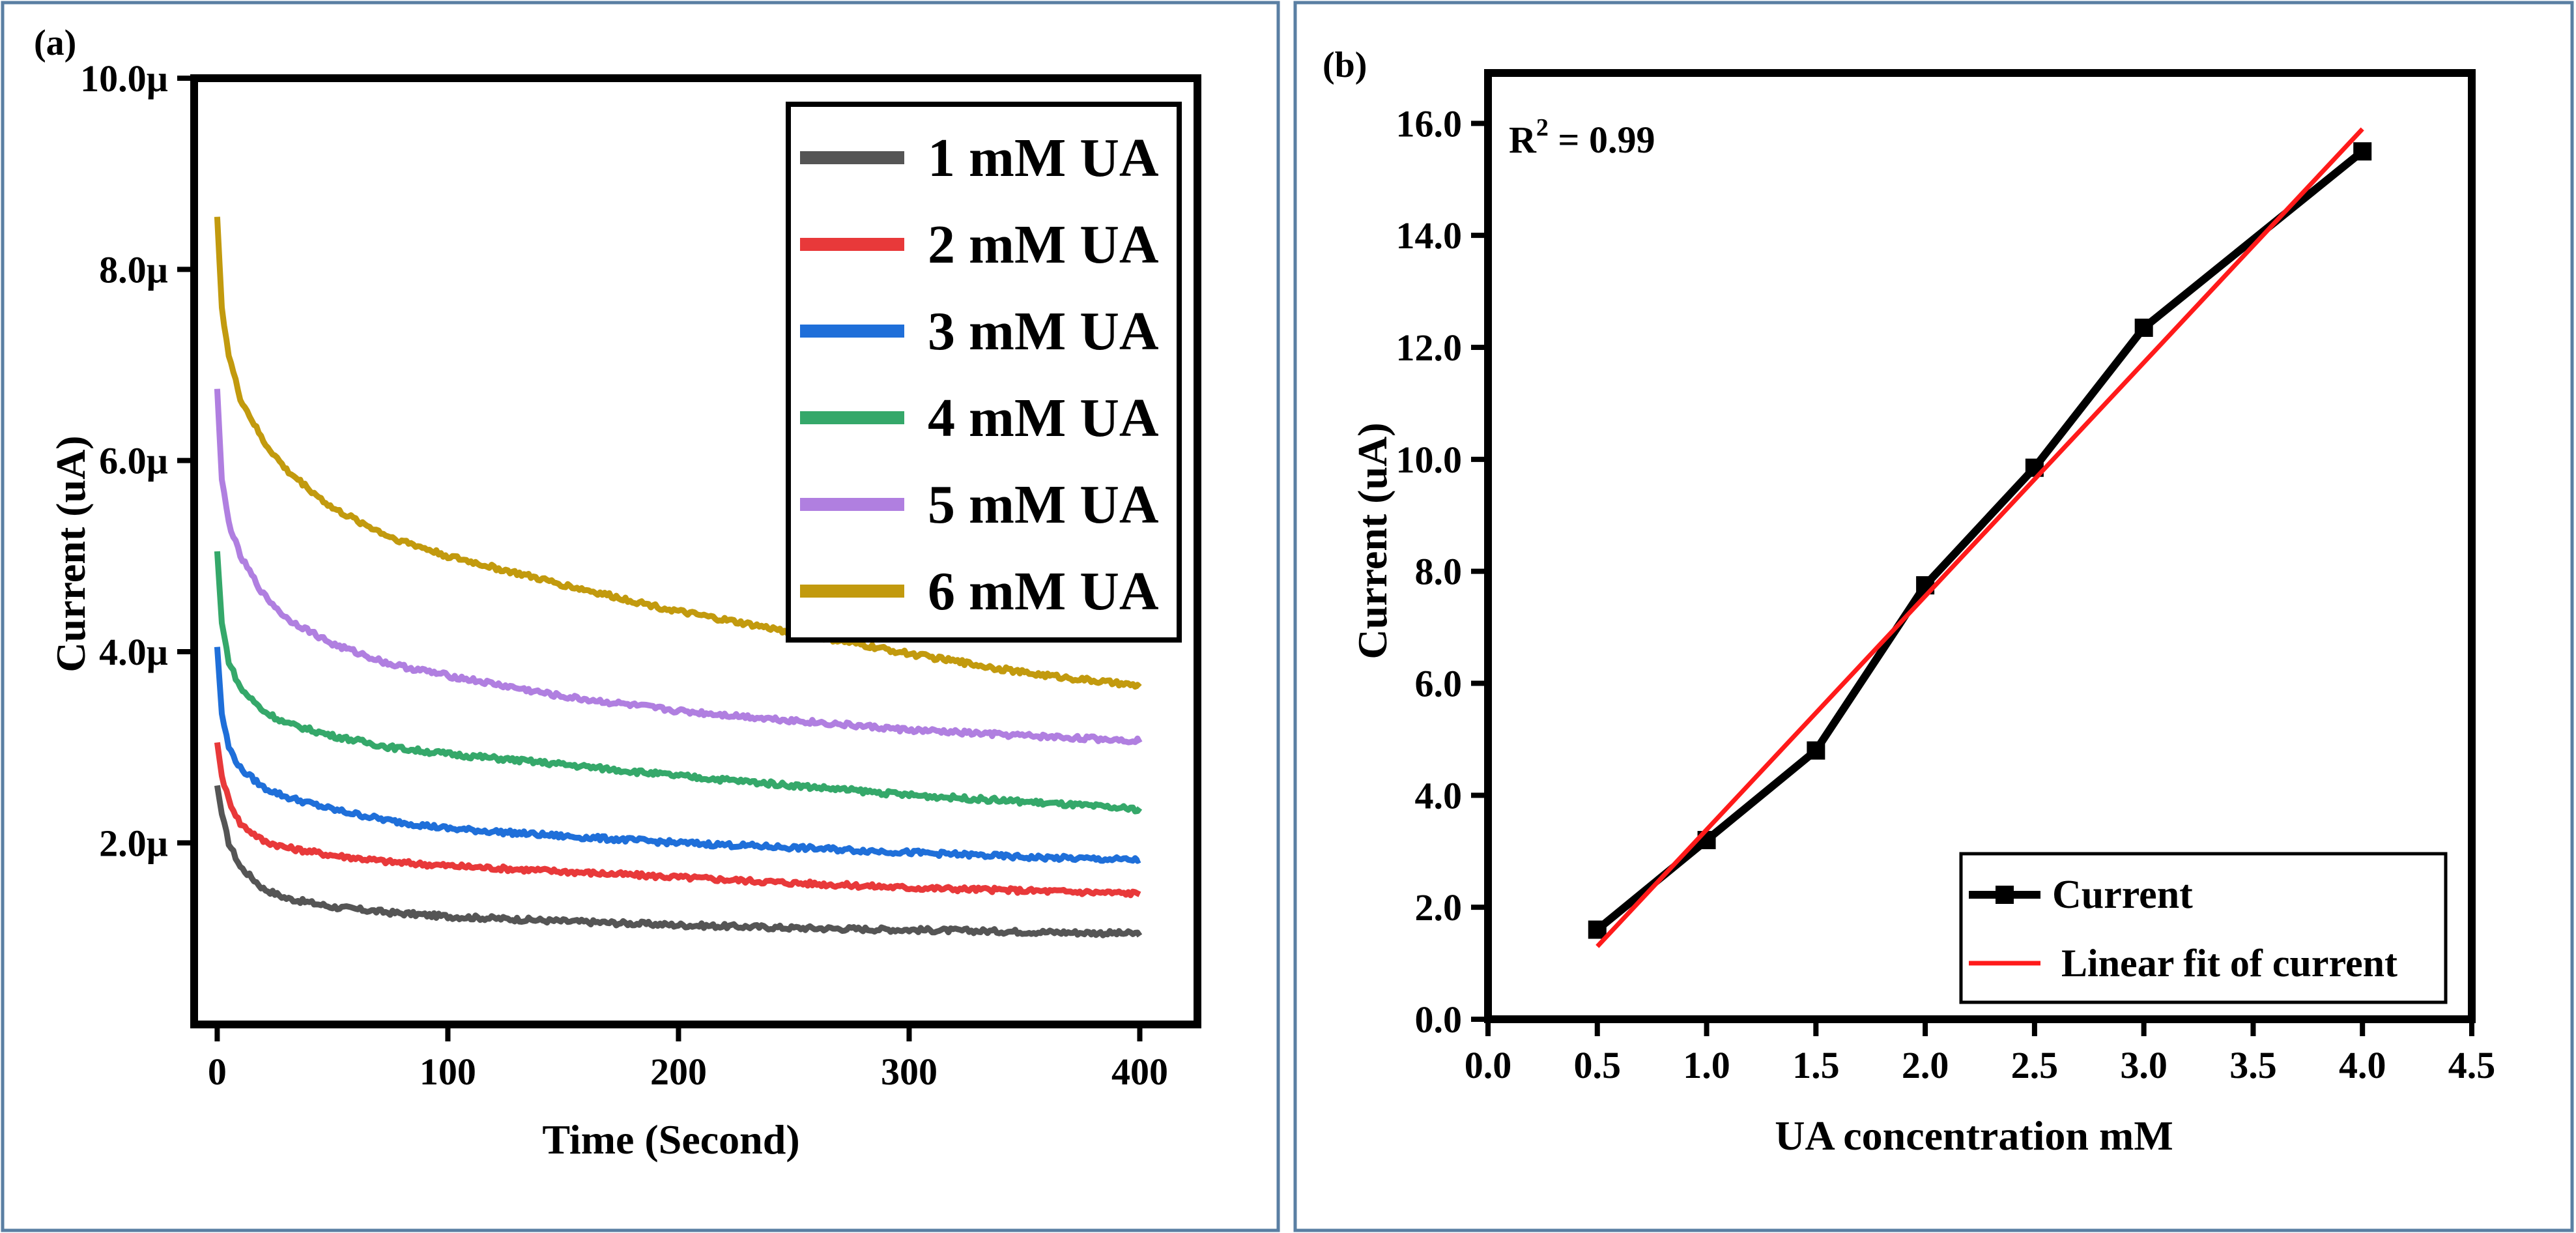 This screenshot has width=2576, height=1233. What do you see at coordinates (1439, 572) in the screenshot?
I see `panel-b-y-tick-label: 8.0` at bounding box center [1439, 572].